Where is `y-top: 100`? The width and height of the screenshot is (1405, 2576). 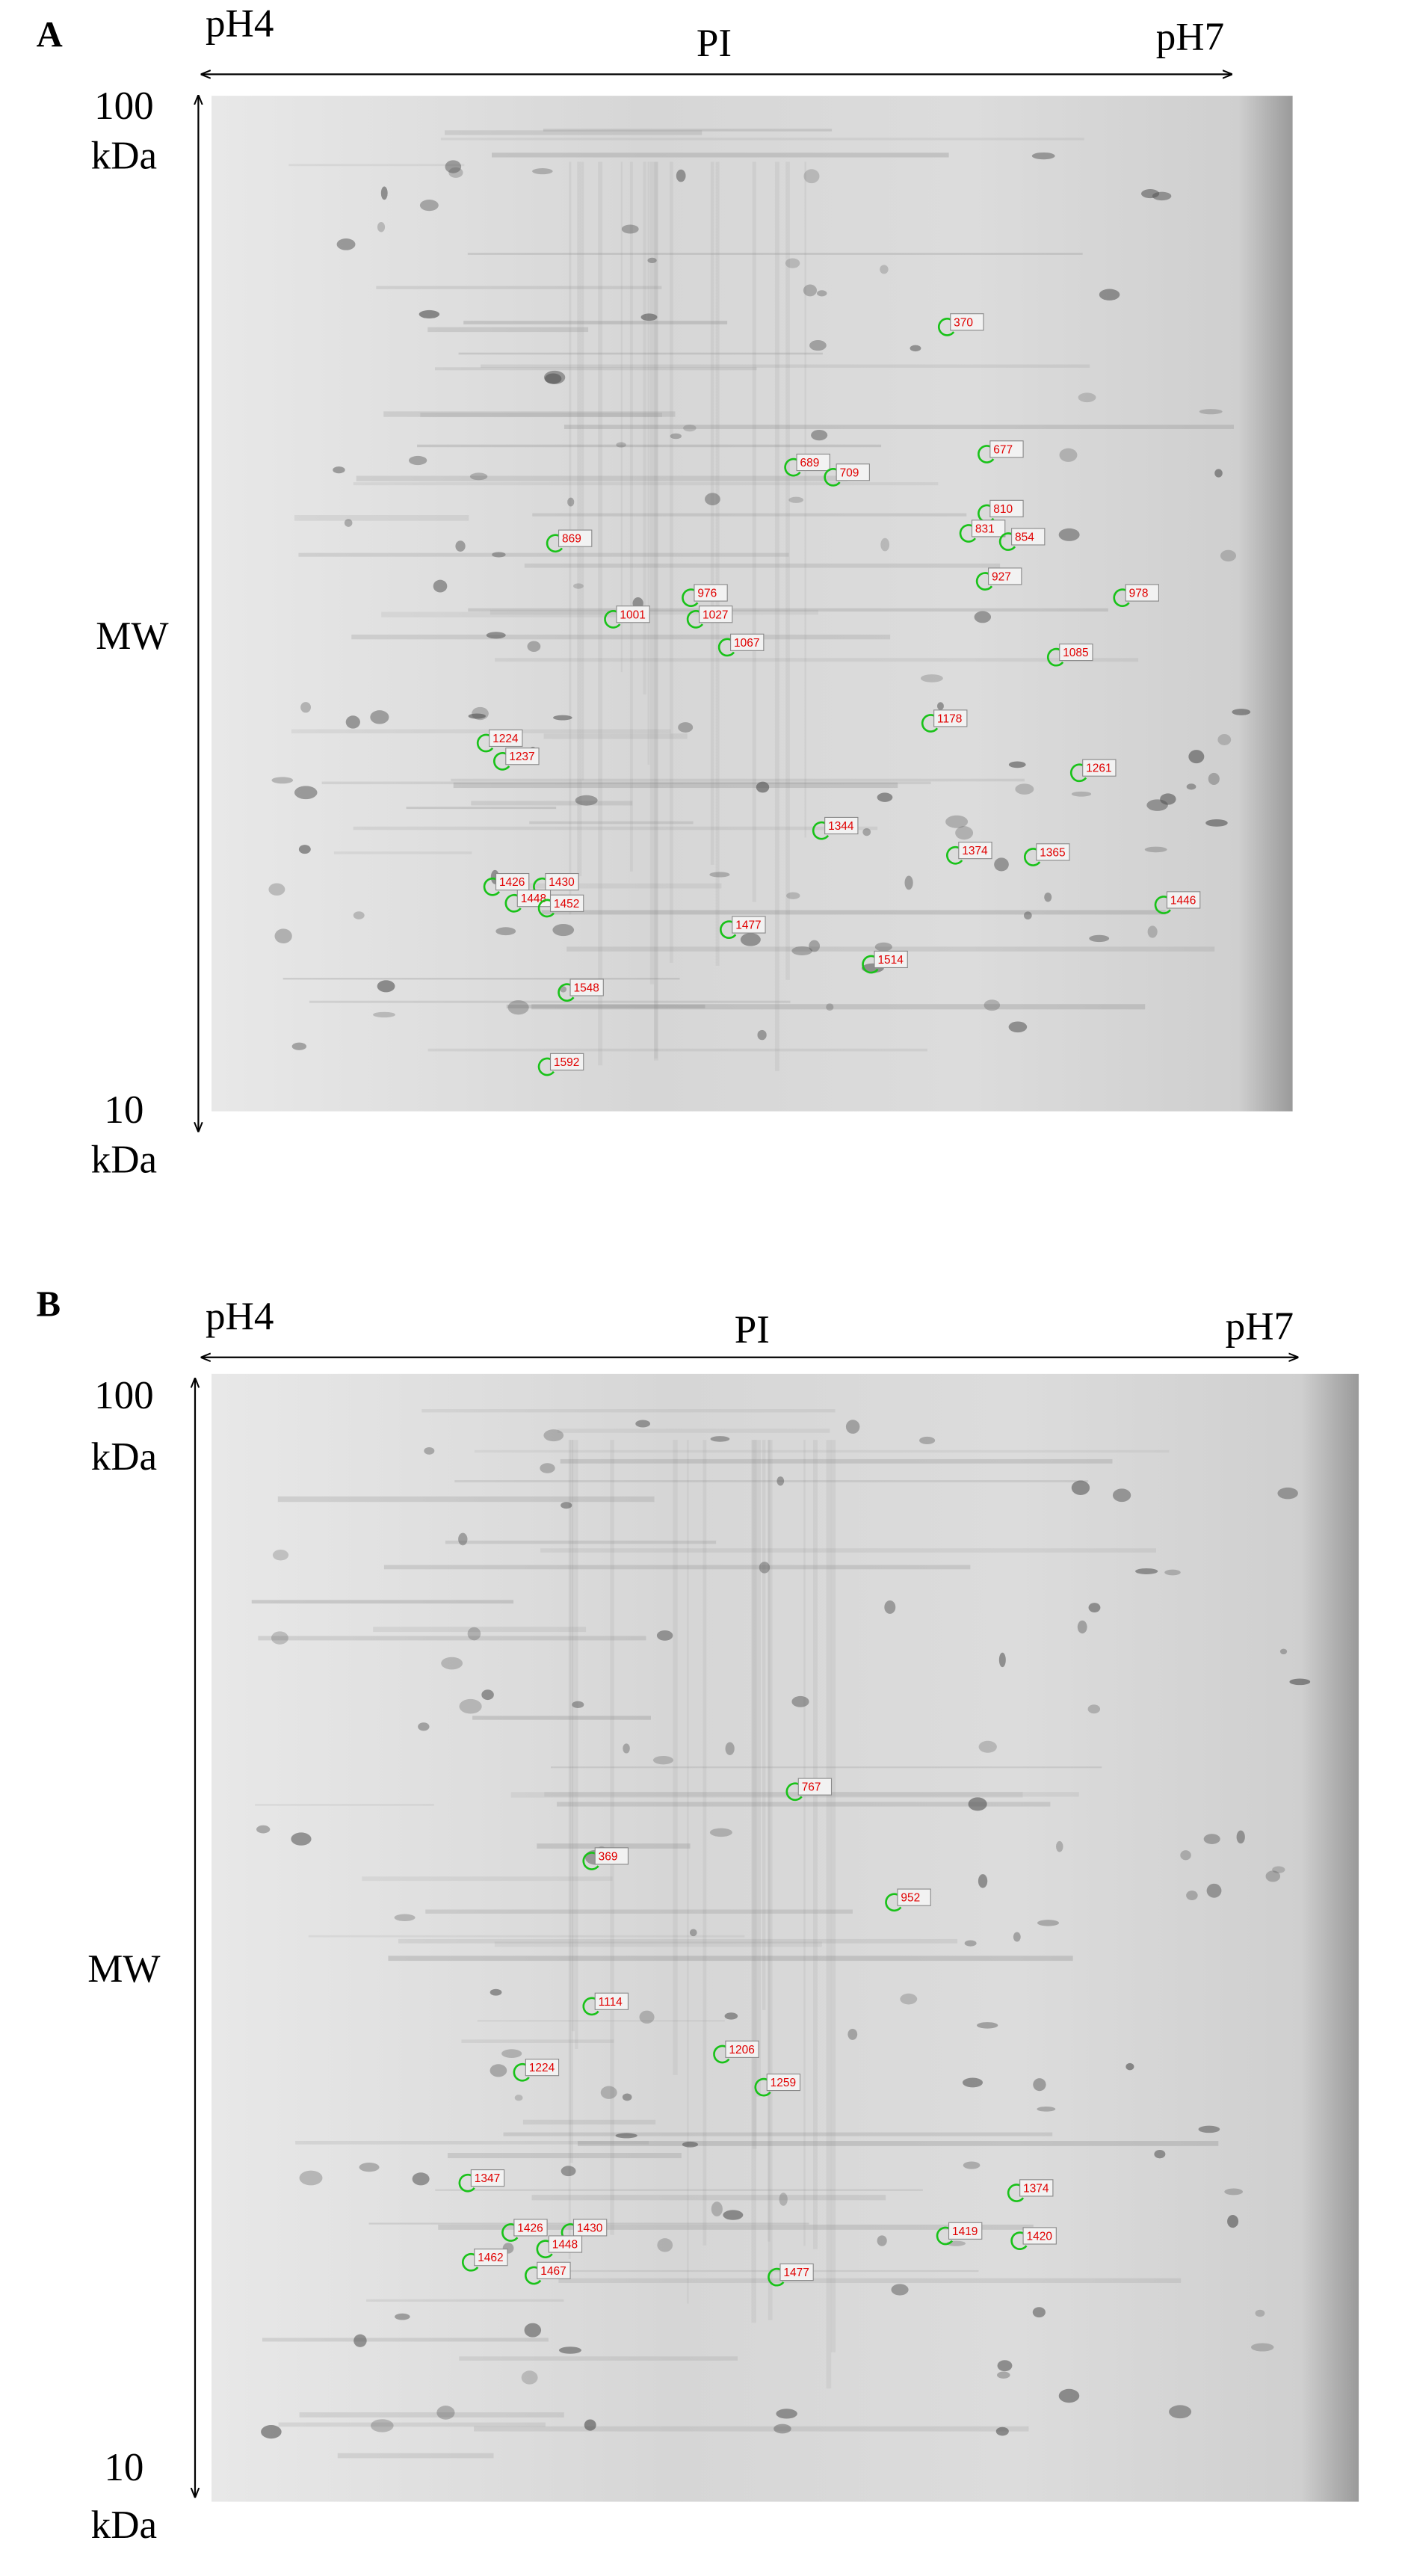
y-top: 100 is located at coordinates (124, 1395).